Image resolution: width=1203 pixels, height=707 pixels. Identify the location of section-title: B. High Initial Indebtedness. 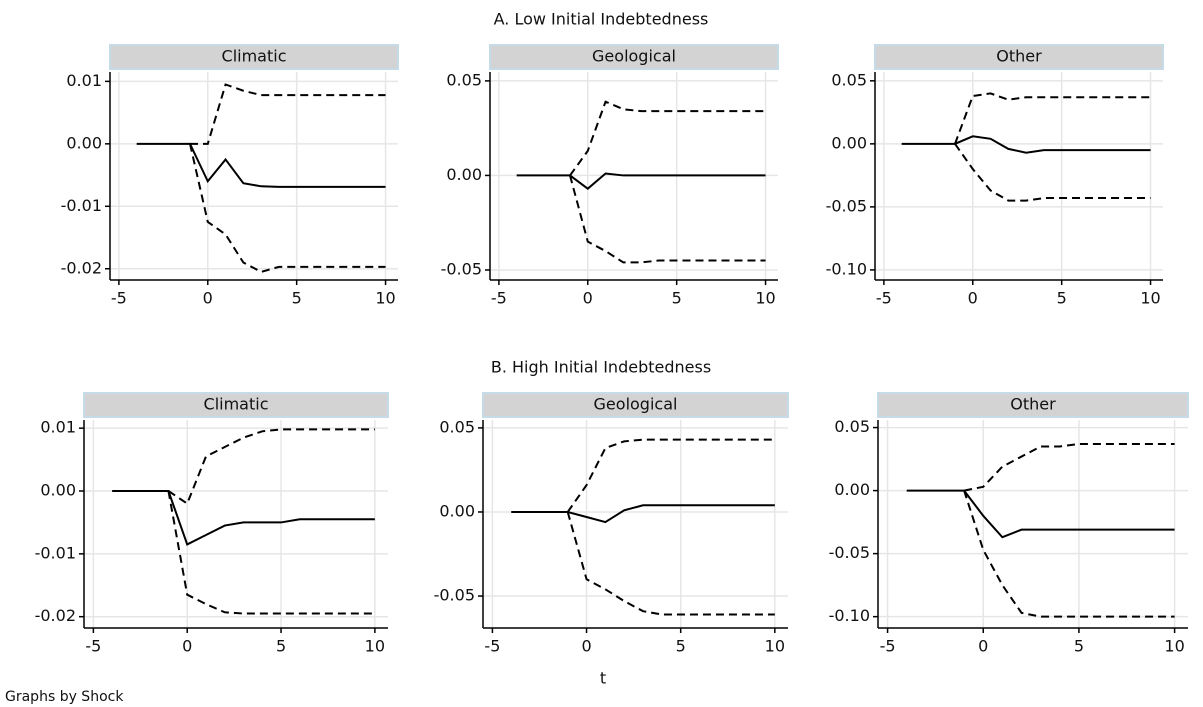
(601, 367).